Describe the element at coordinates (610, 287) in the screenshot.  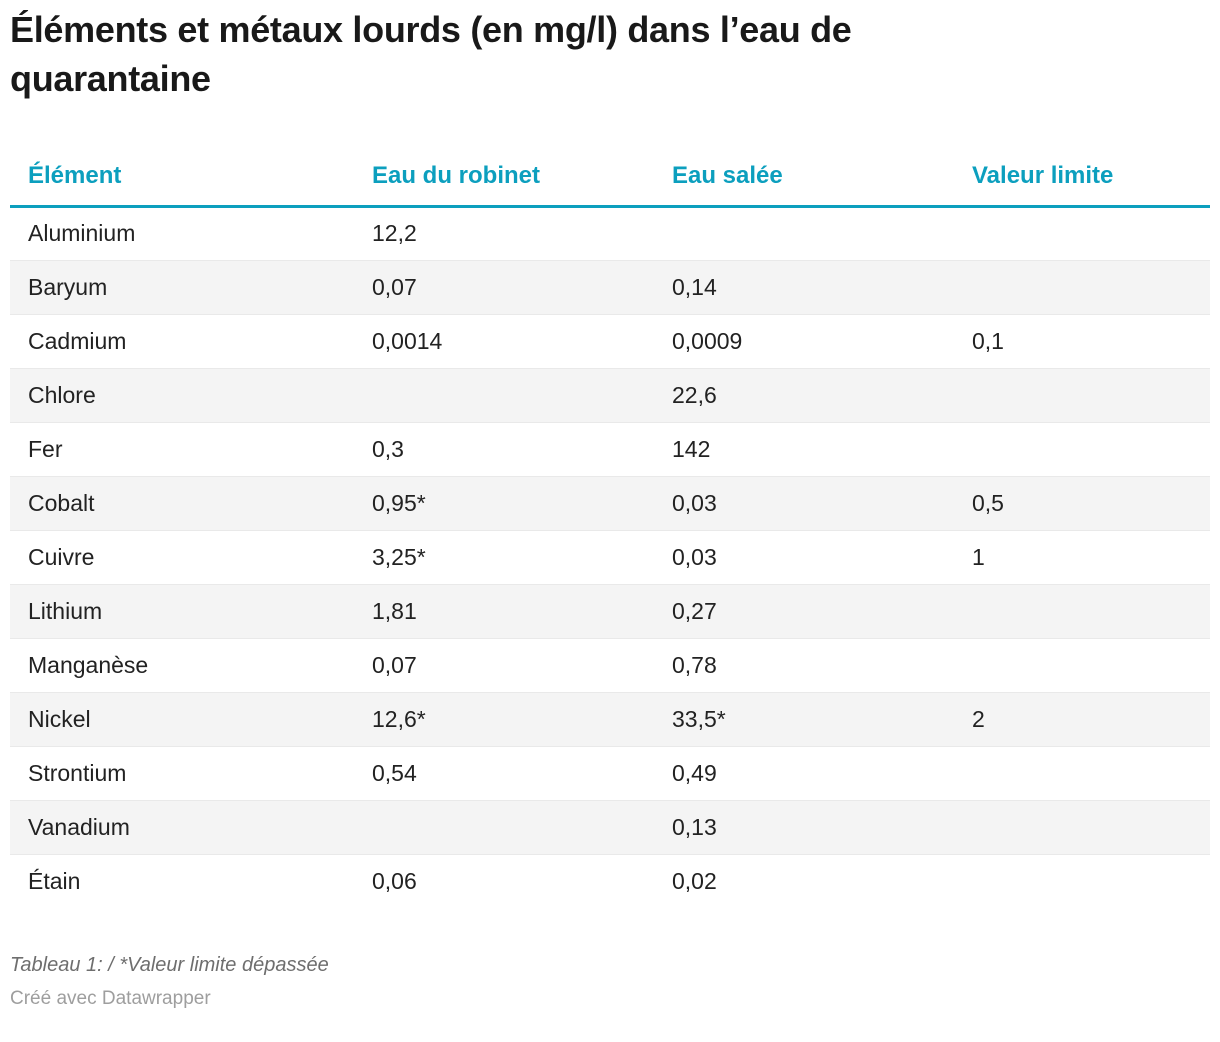
I see `table-row: Baryum 0,07 0,14` at that location.